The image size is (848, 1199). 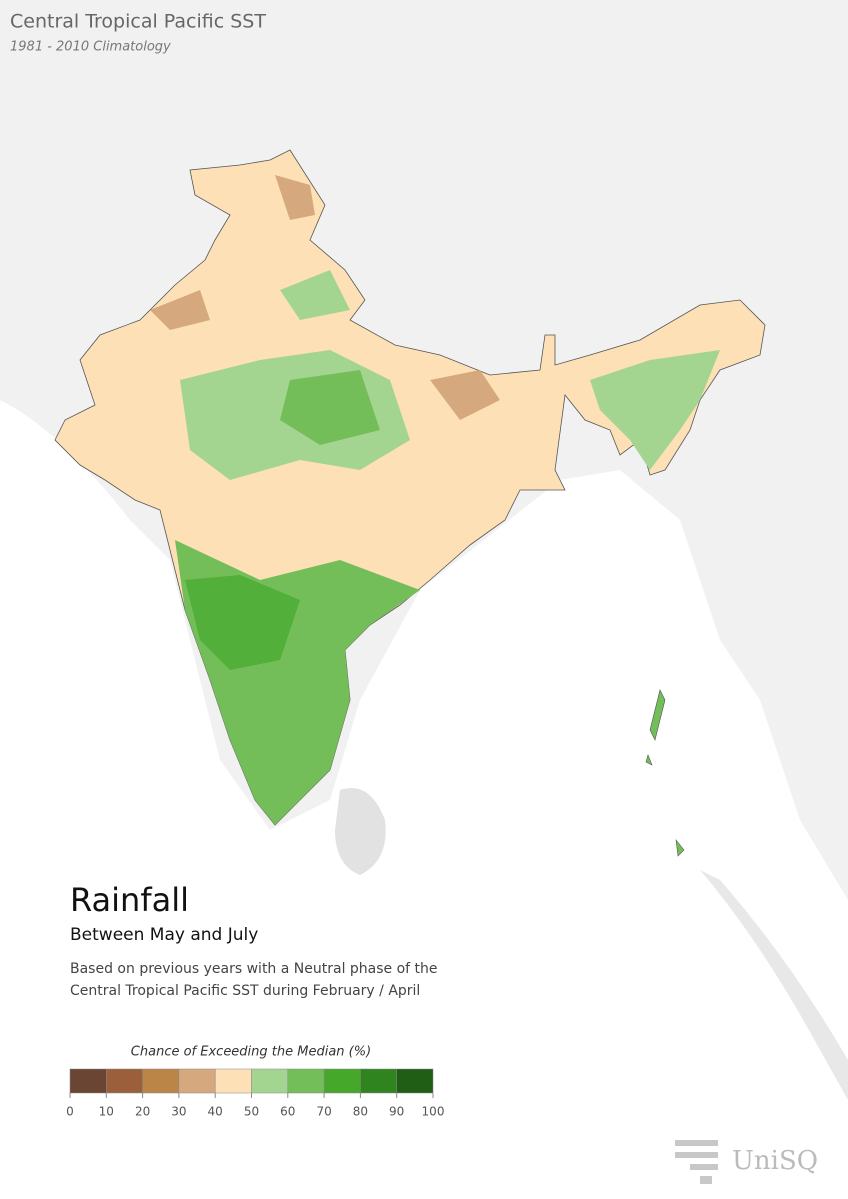 I want to click on logo-text: UniSQ, so click(x=775, y=1161).